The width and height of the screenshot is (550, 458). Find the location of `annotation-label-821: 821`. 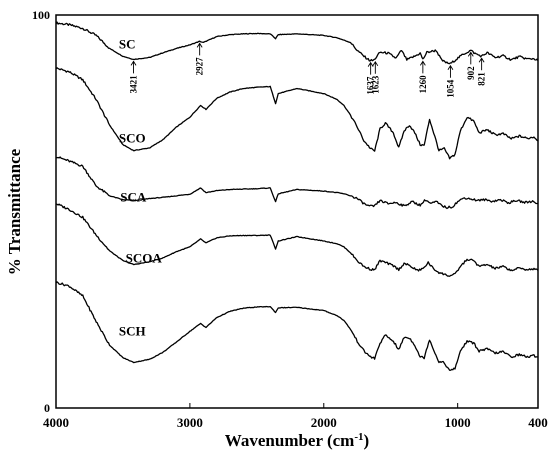

annotation-label-821: 821 is located at coordinates (482, 79).